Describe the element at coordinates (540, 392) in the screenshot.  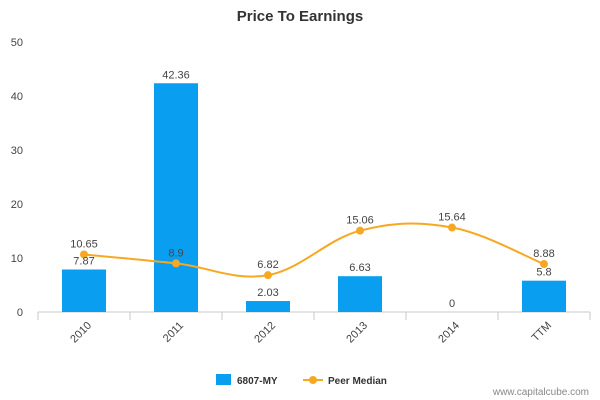
I see `watermark: www.capitalcube.com` at that location.